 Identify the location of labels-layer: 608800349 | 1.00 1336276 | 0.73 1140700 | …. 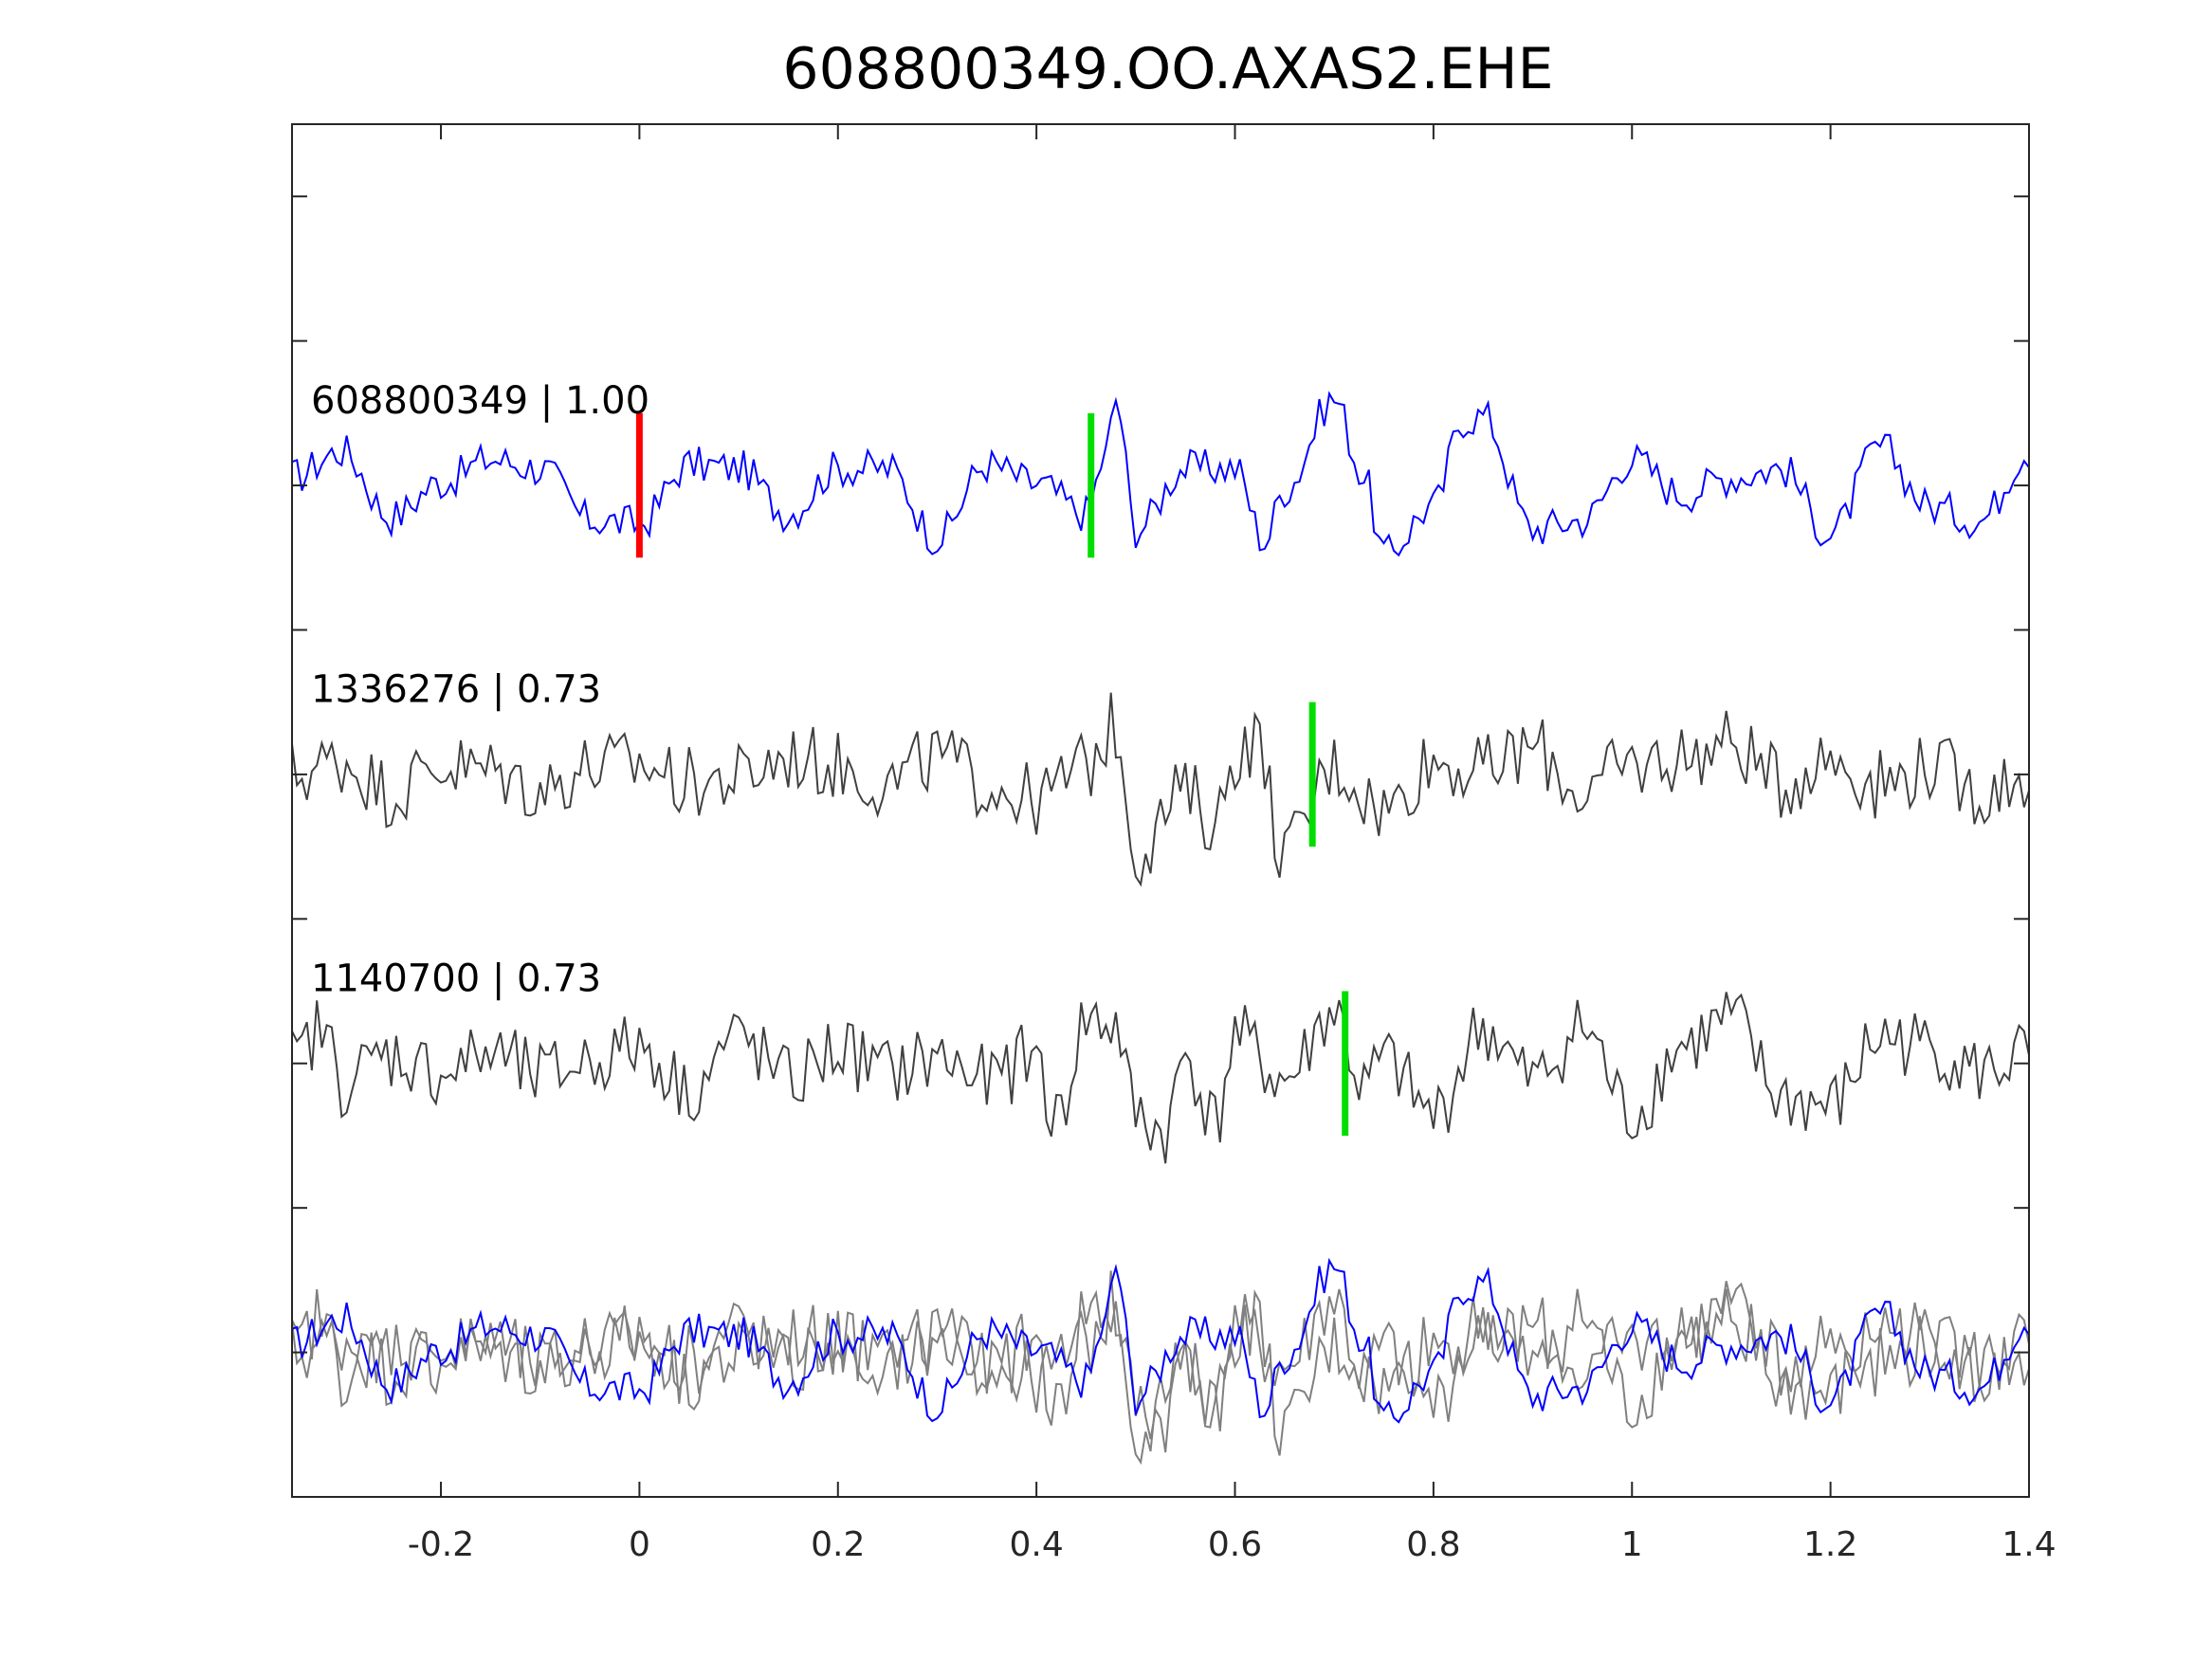
(480, 690).